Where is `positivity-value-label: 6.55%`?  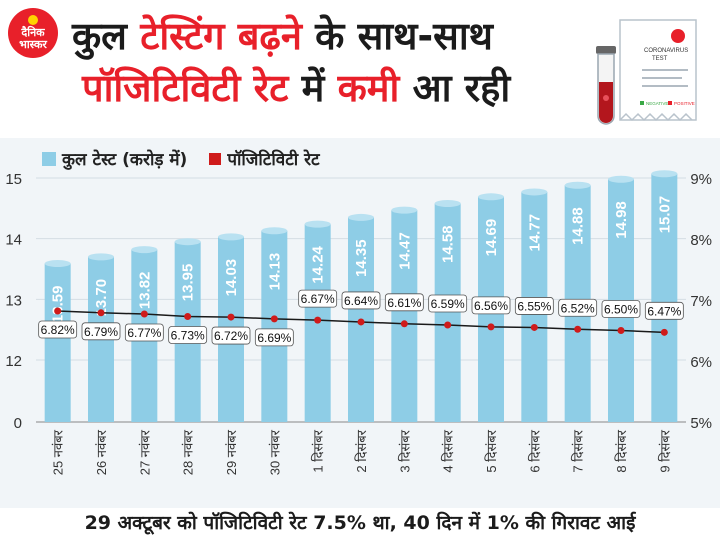
positivity-value-label: 6.55% is located at coordinates (534, 306).